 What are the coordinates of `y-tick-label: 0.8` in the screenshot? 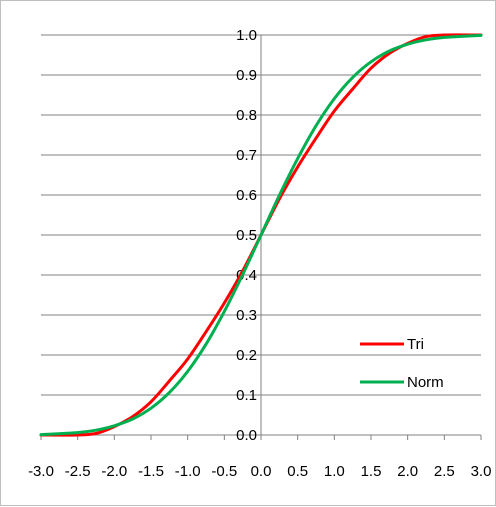 It's located at (246, 115).